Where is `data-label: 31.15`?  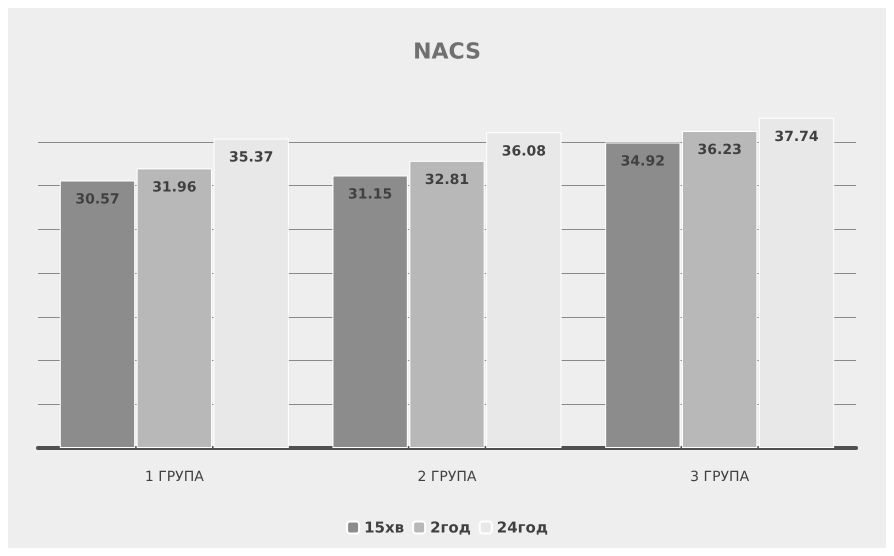
data-label: 31.15 is located at coordinates (370, 194).